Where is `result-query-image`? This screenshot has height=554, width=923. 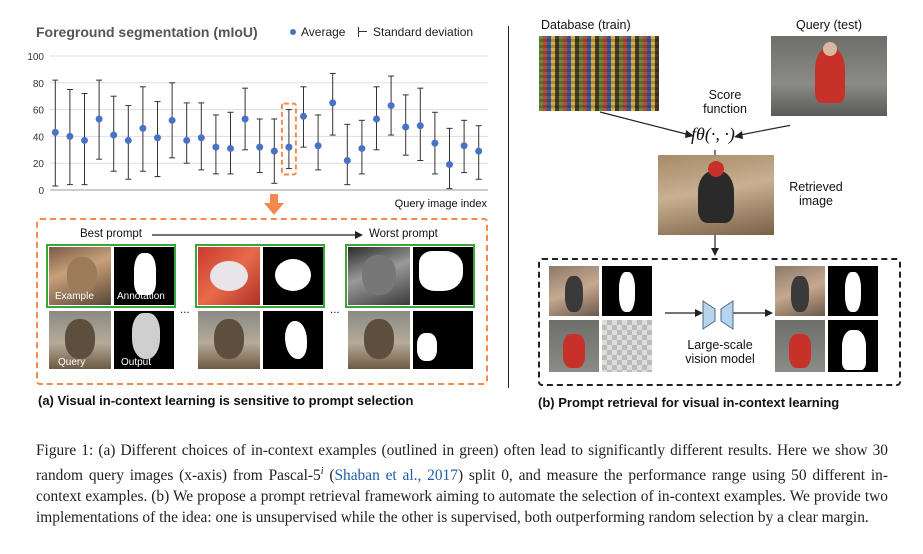 result-query-image is located at coordinates (800, 346).